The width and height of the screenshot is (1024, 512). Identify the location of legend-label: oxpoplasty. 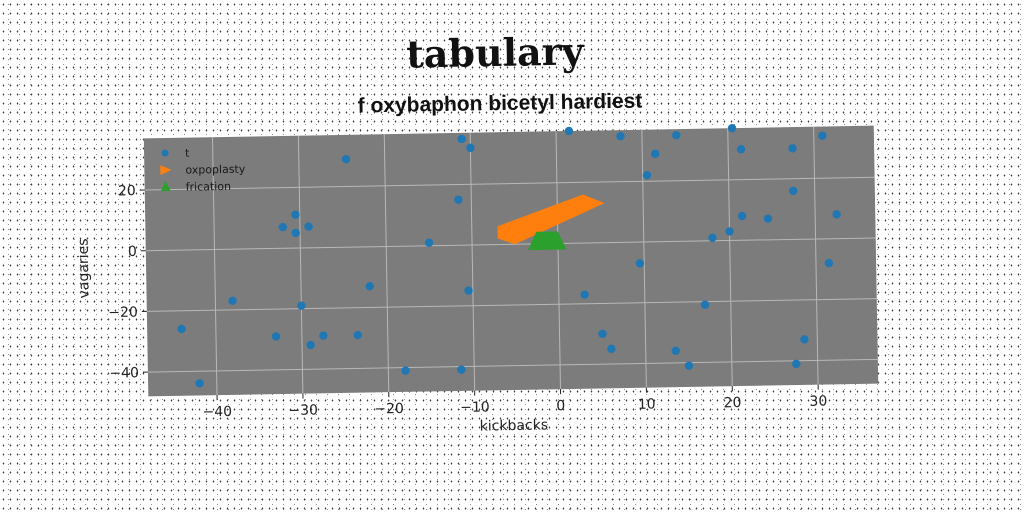
(215, 170).